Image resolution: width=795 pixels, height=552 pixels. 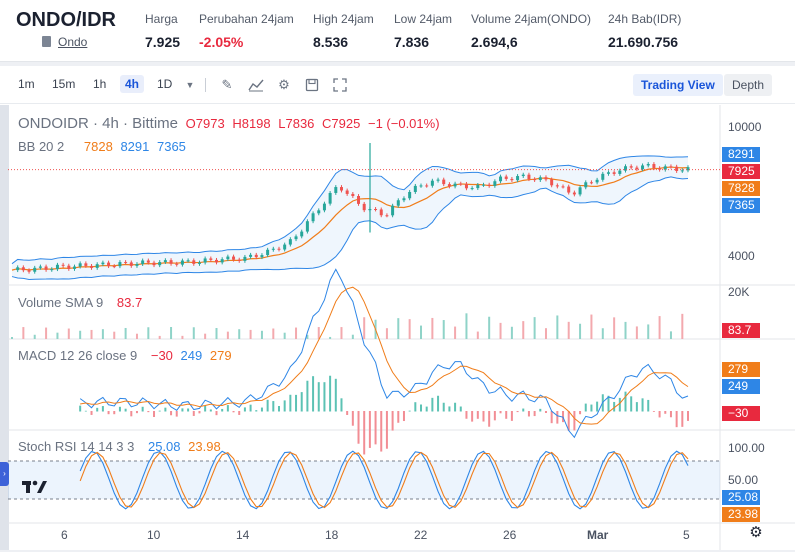 I want to click on pencil-icon: ✎, so click(x=227, y=84).